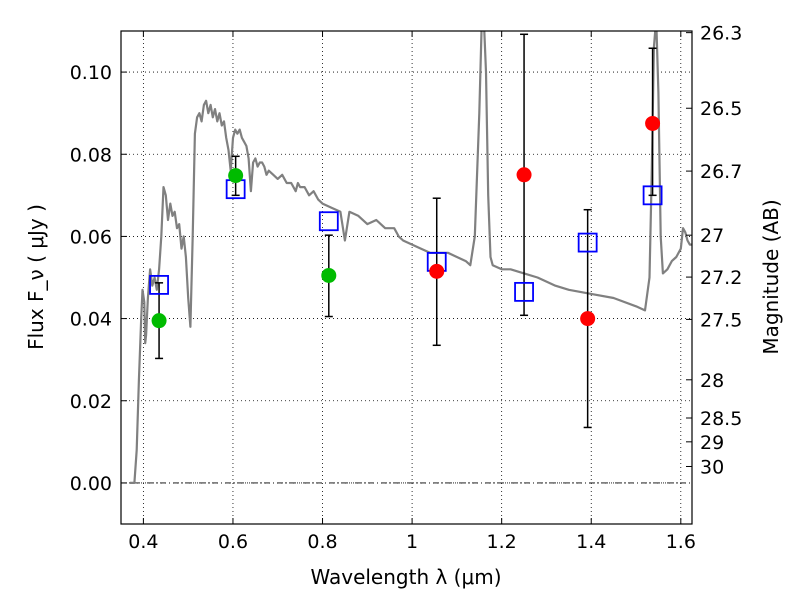 The image size is (800, 600). Describe the element at coordinates (91, 484) in the screenshot. I see `y-tick-label: 0.00` at that location.